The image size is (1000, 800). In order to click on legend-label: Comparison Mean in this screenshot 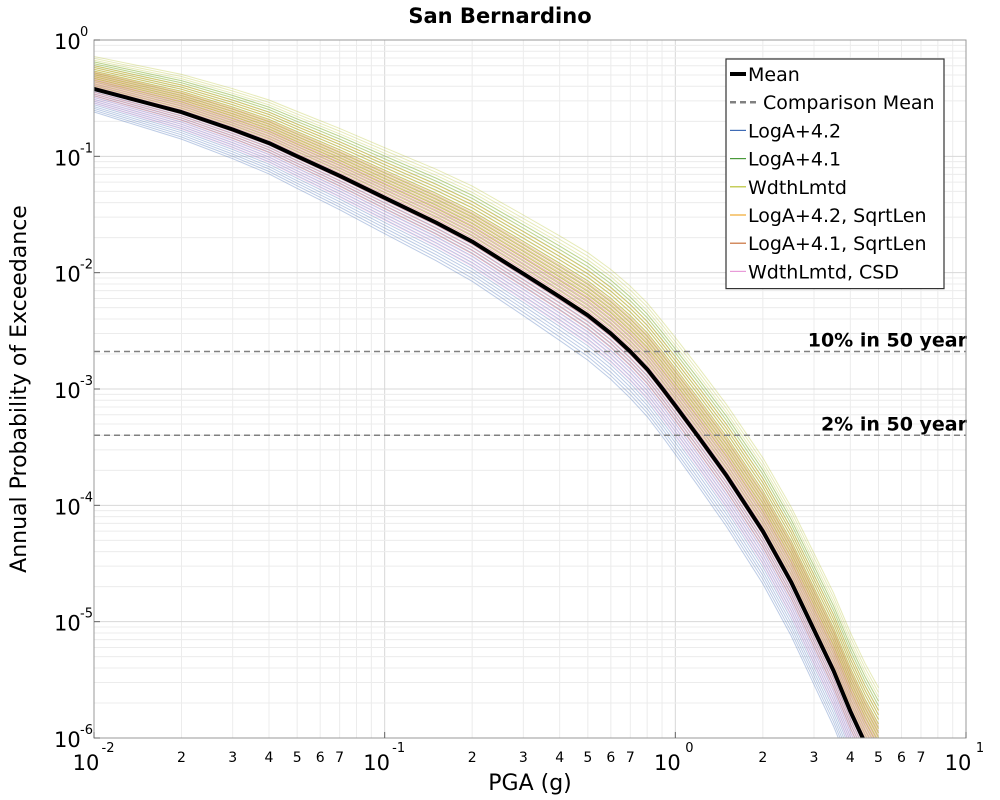, I will do `click(849, 103)`.